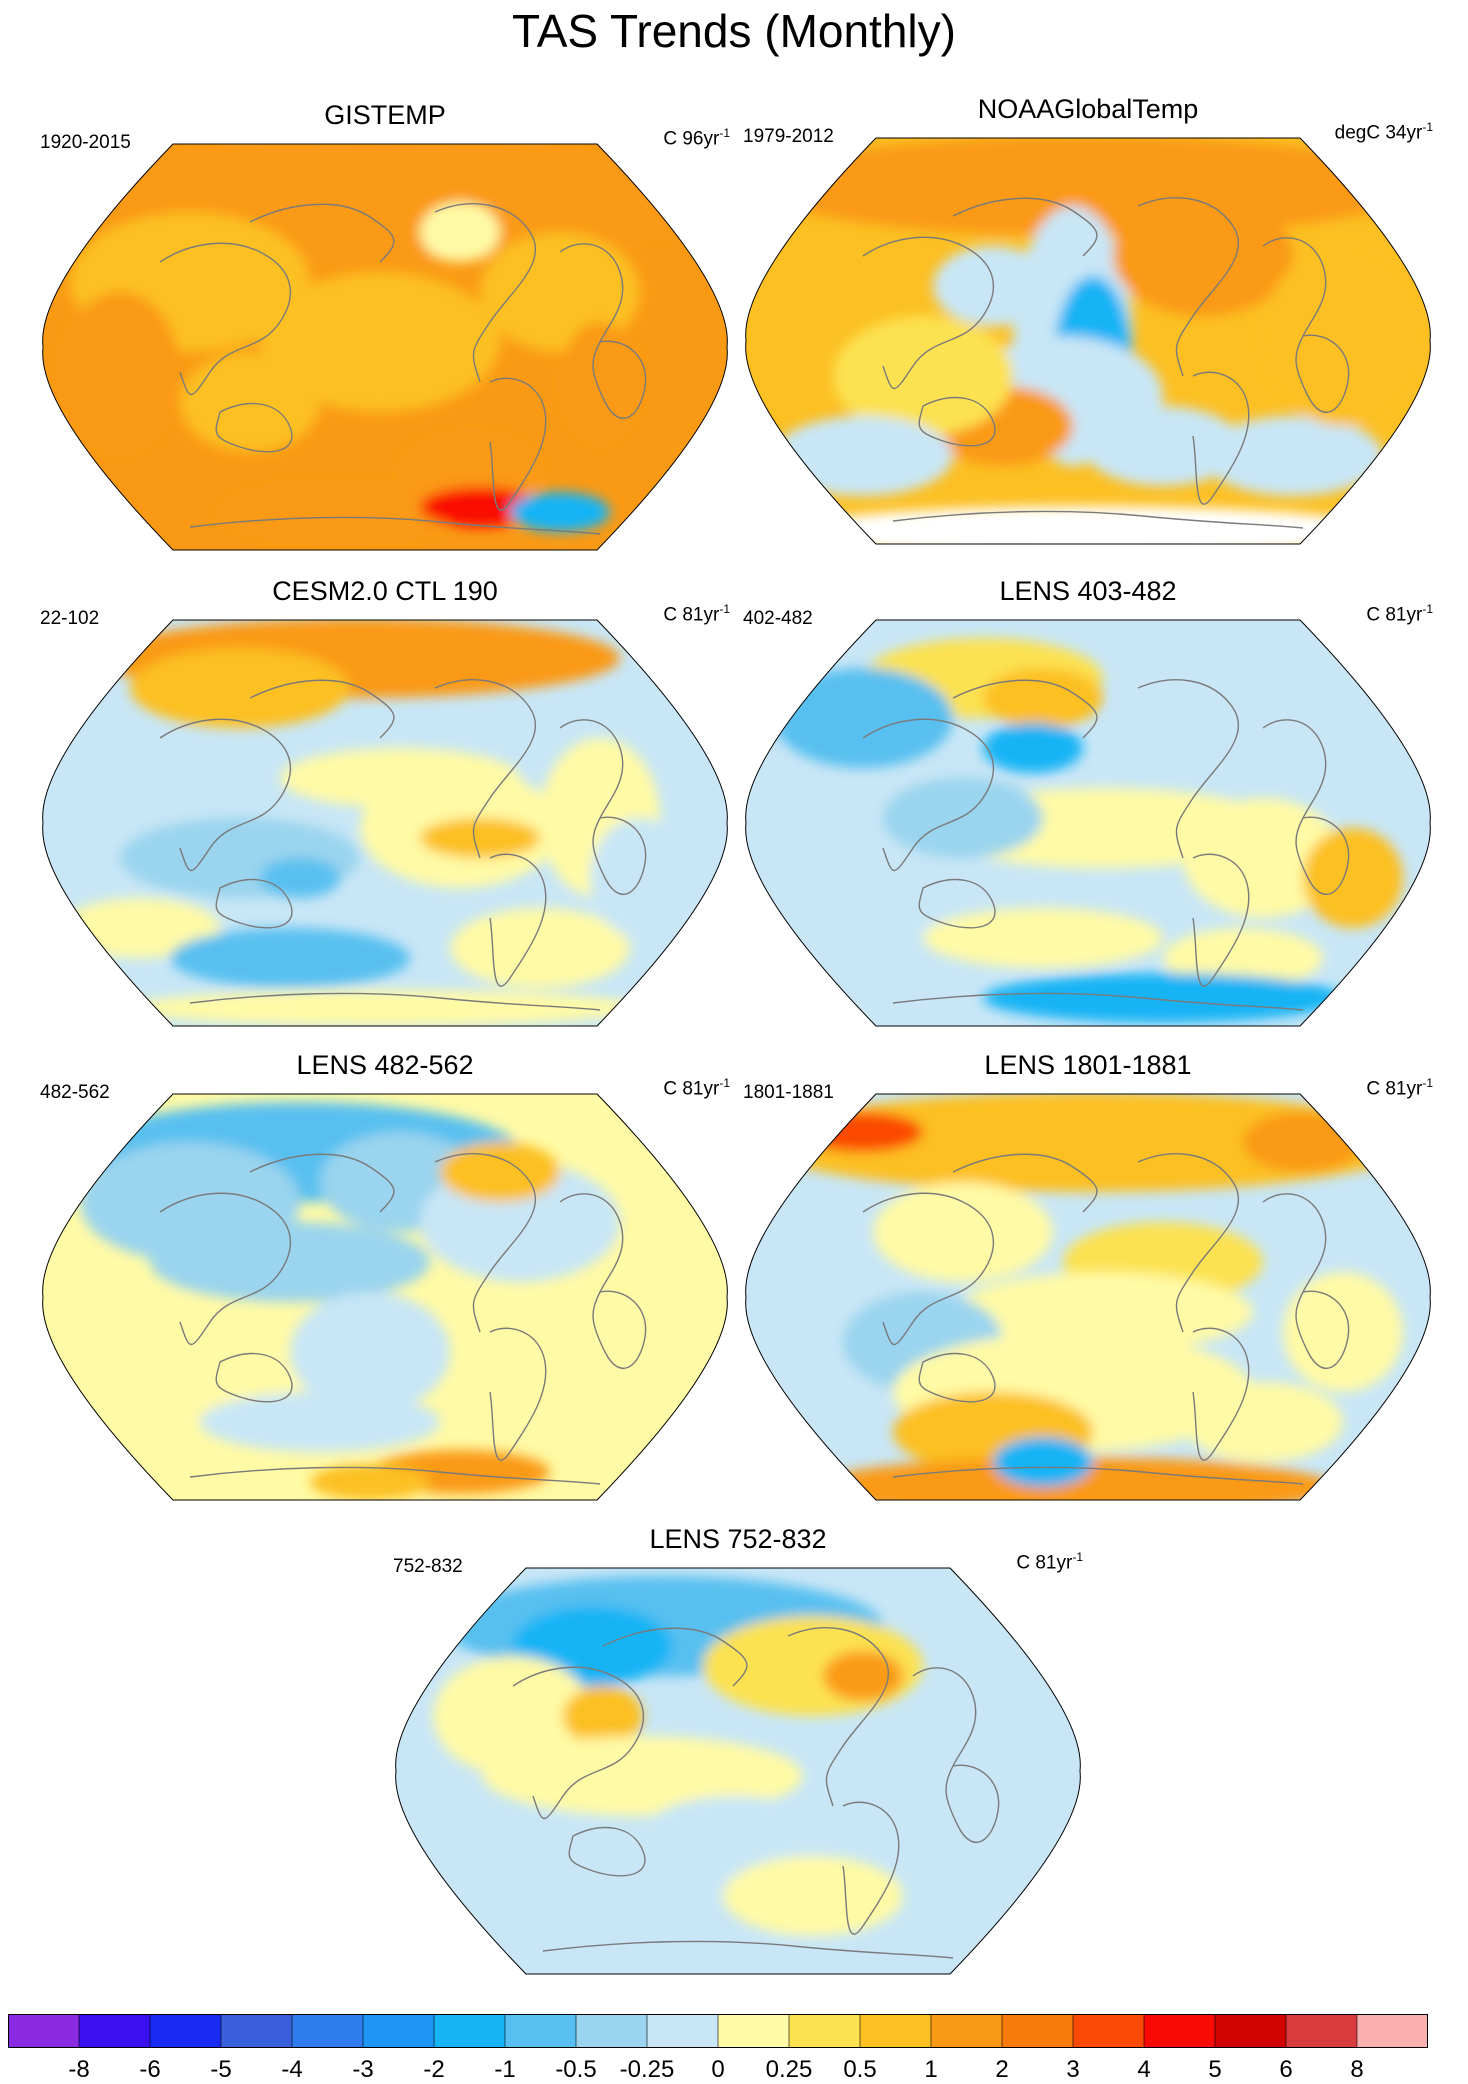  What do you see at coordinates (788, 136) in the screenshot?
I see `panel-period: 1979-2012` at bounding box center [788, 136].